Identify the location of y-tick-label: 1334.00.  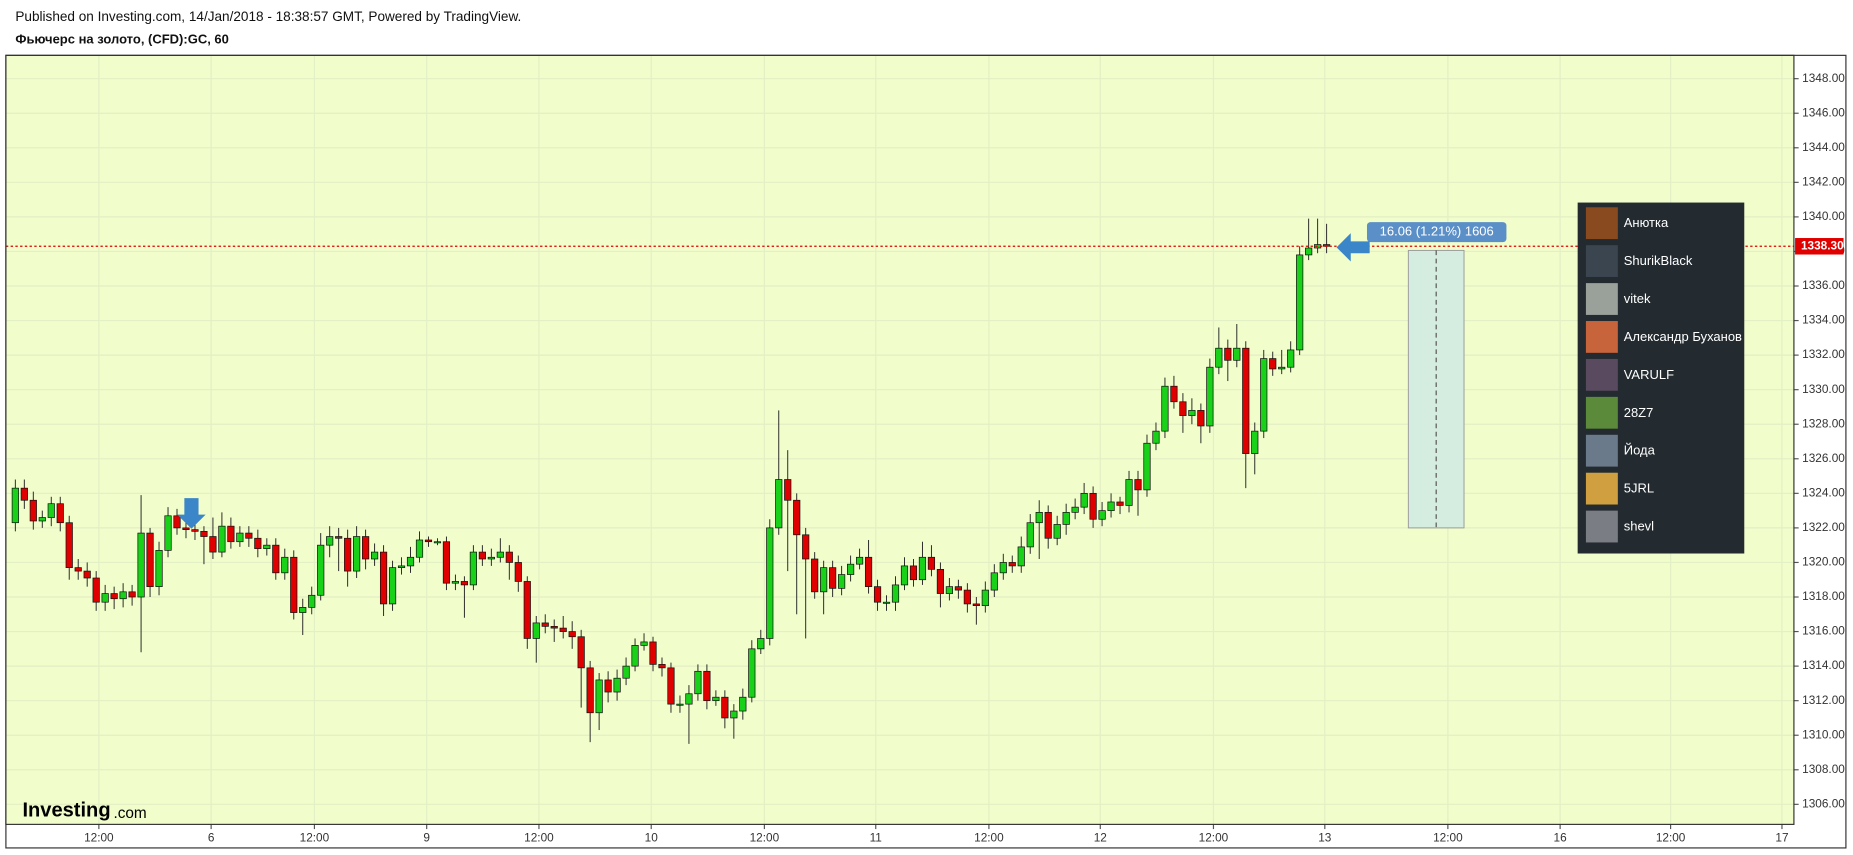
(1823, 320).